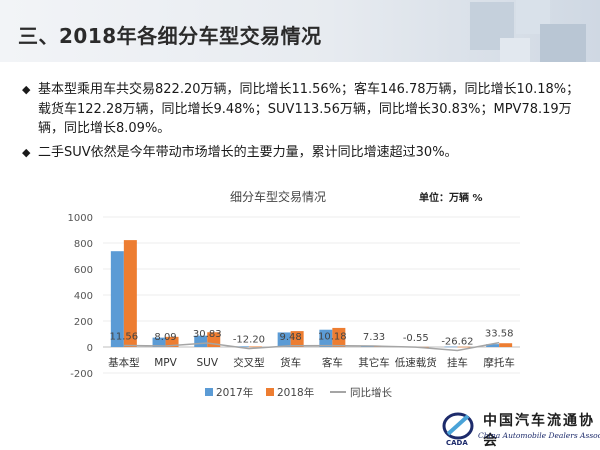 The width and height of the screenshot is (600, 450). What do you see at coordinates (207, 363) in the screenshot?
I see `x-tick-label: SUV` at bounding box center [207, 363].